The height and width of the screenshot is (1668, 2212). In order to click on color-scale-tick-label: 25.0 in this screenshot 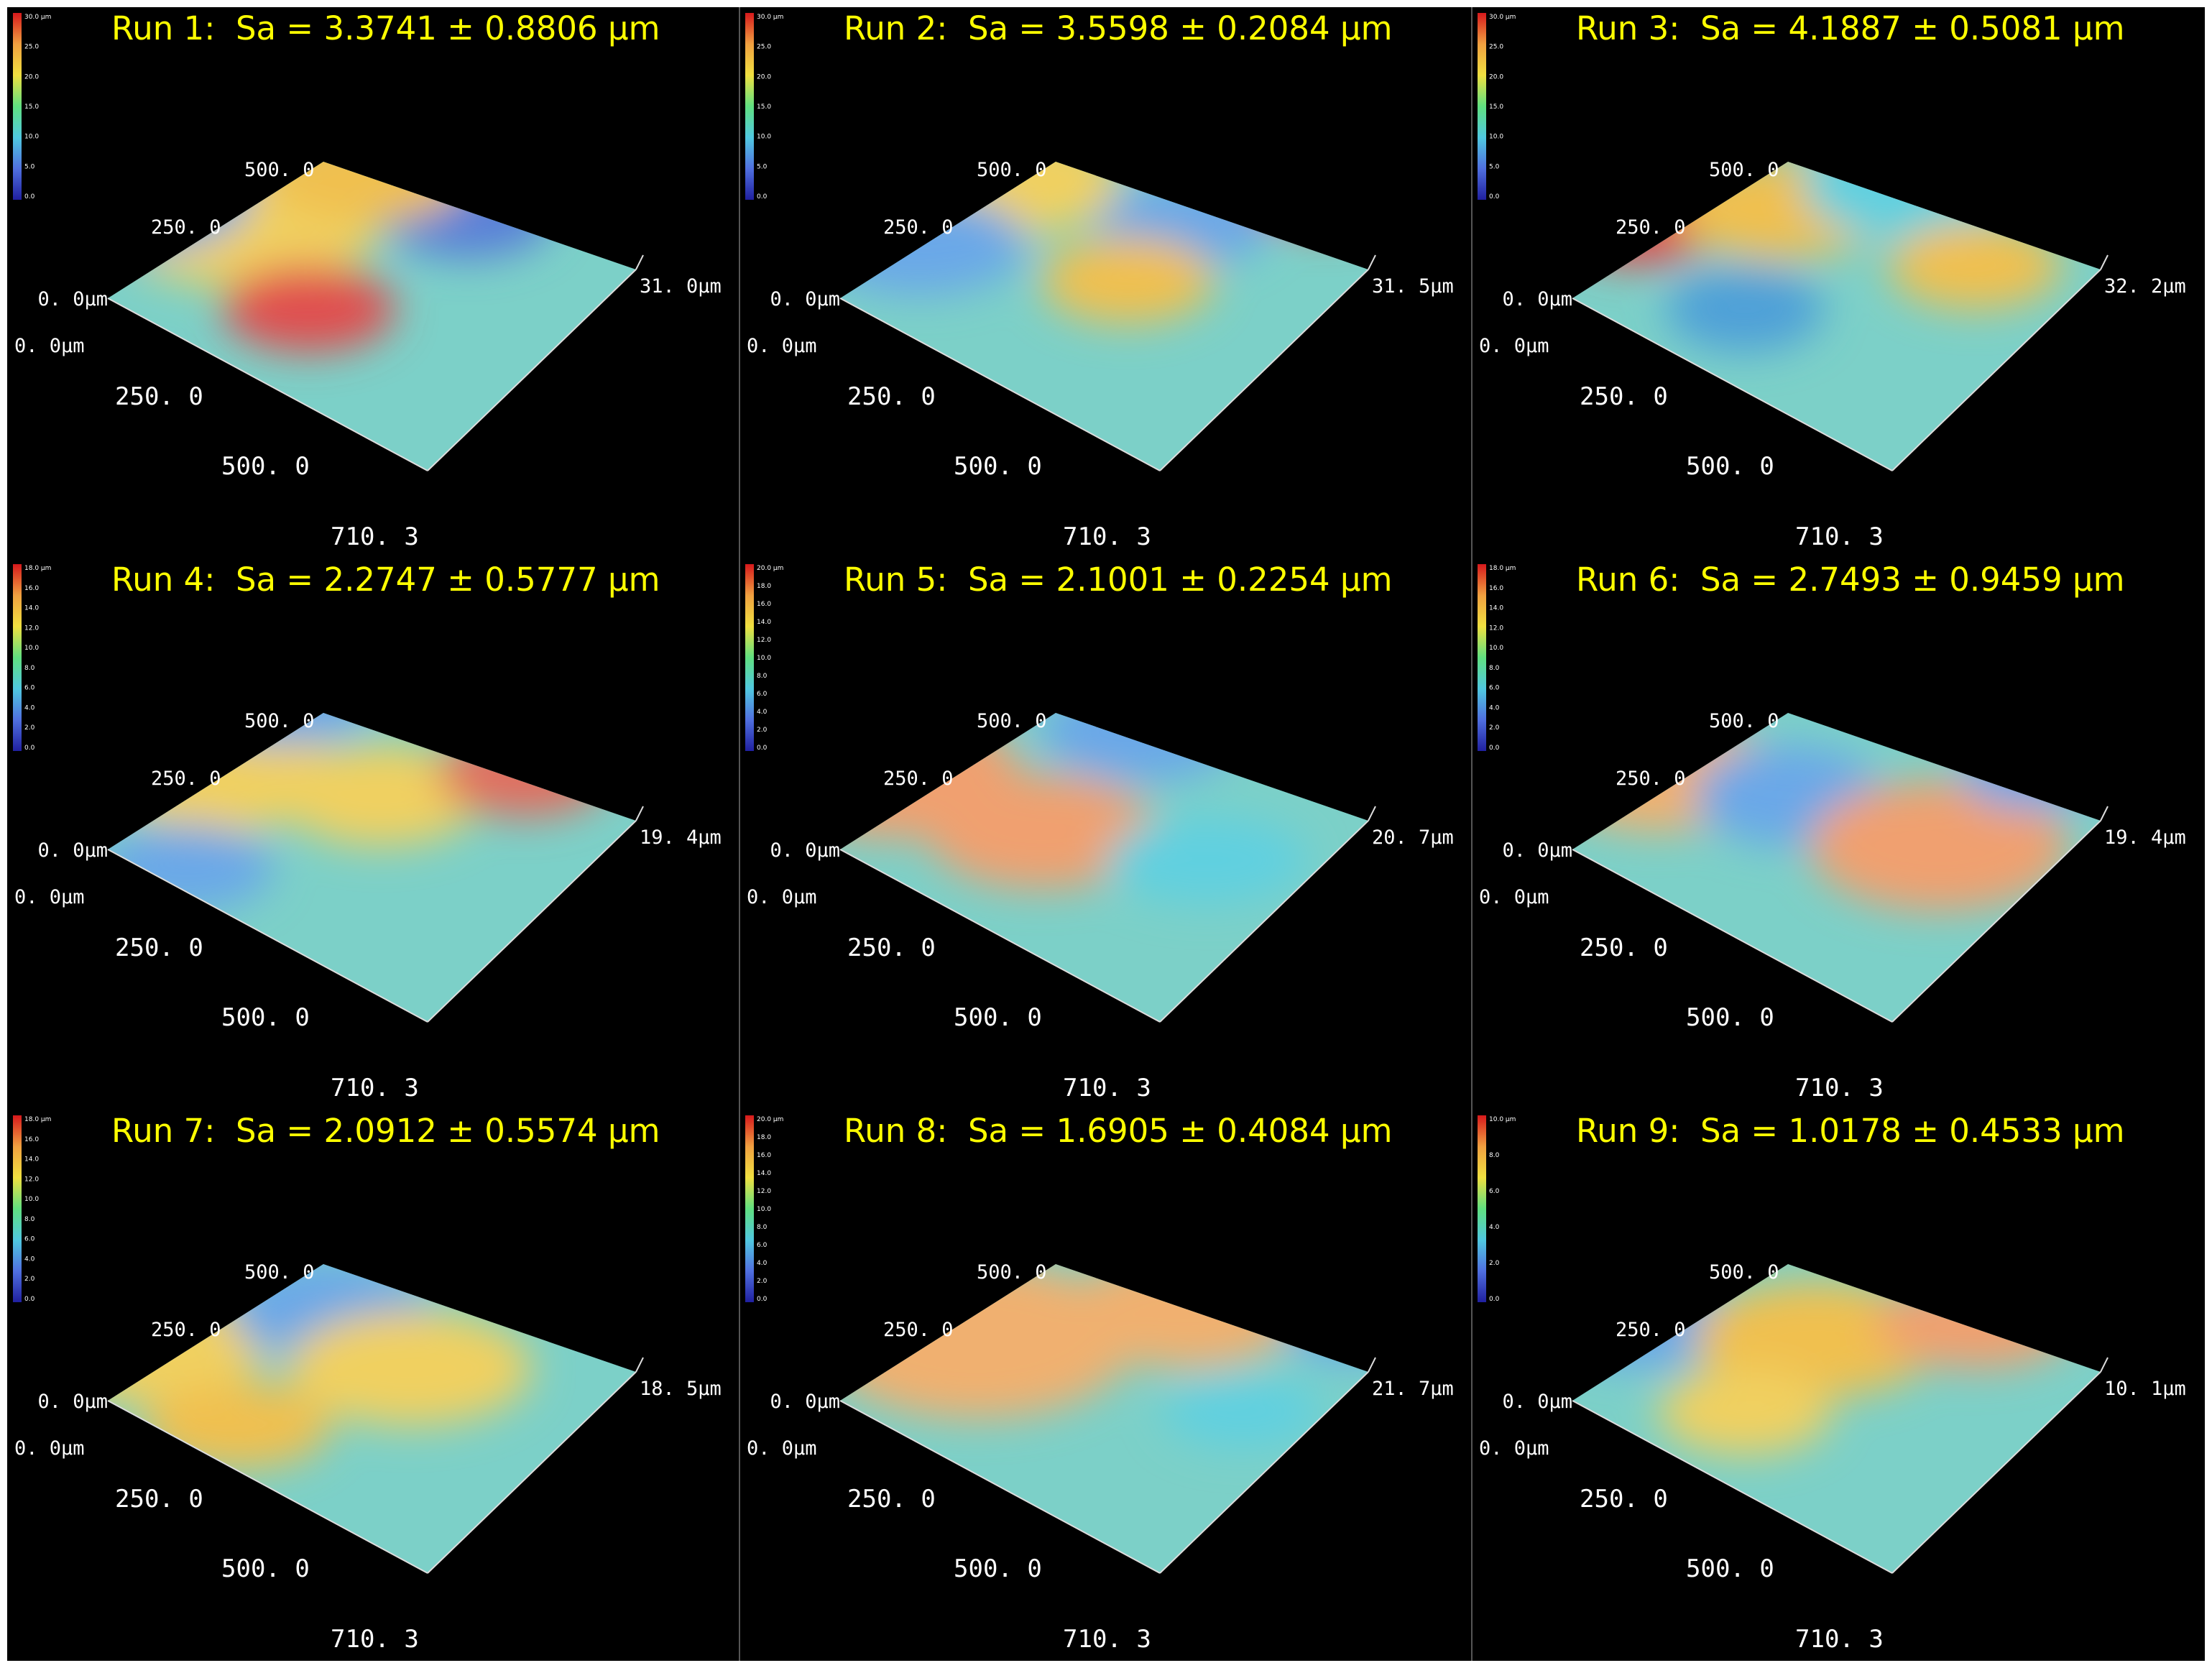, I will do `click(31, 47)`.